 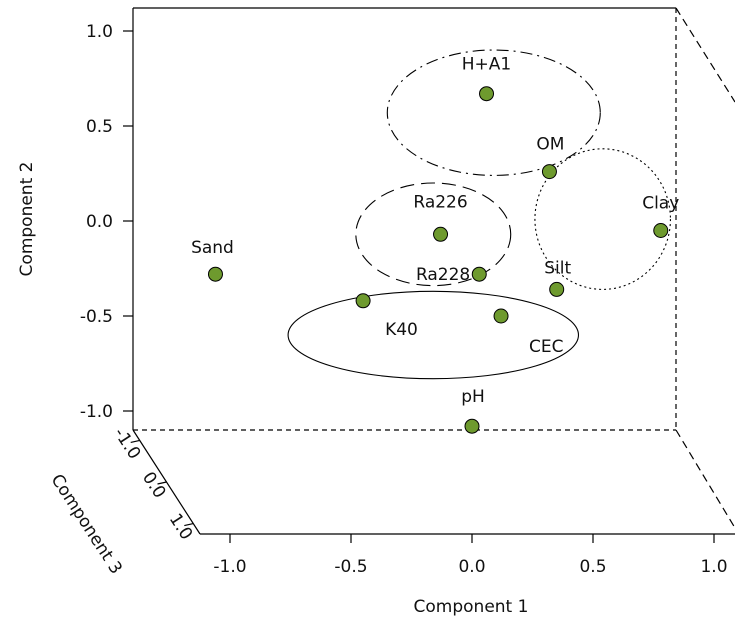 What do you see at coordinates (86, 524) in the screenshot?
I see `z-axis-title: Component 3` at bounding box center [86, 524].